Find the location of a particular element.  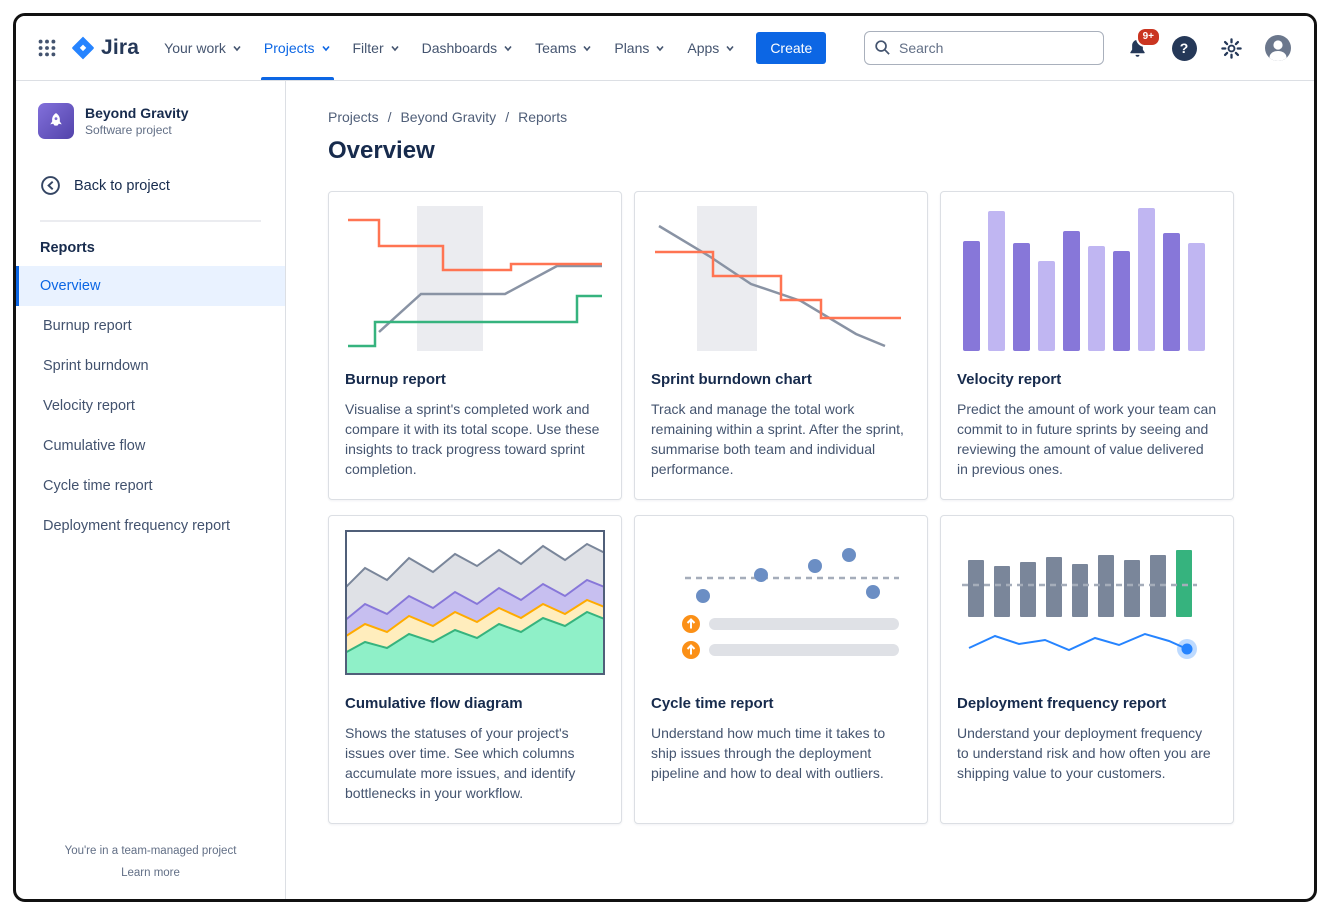

profile-button is located at coordinates (1278, 48).